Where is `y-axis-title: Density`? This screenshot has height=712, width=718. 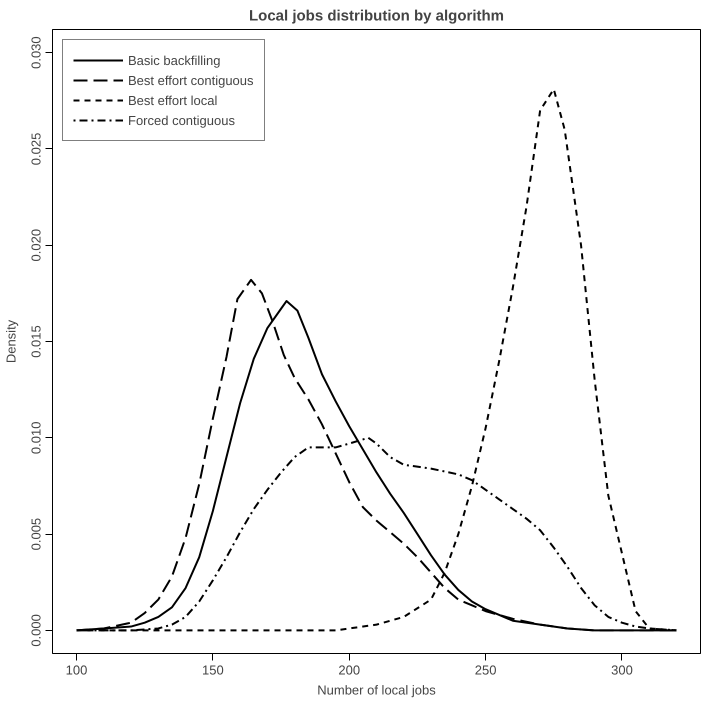
y-axis-title: Density is located at coordinates (11, 341).